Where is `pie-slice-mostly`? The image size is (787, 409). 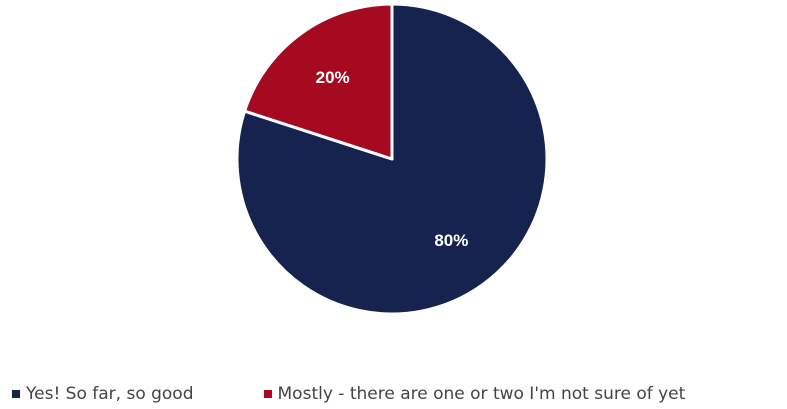
pie-slice-mostly is located at coordinates (318, 81).